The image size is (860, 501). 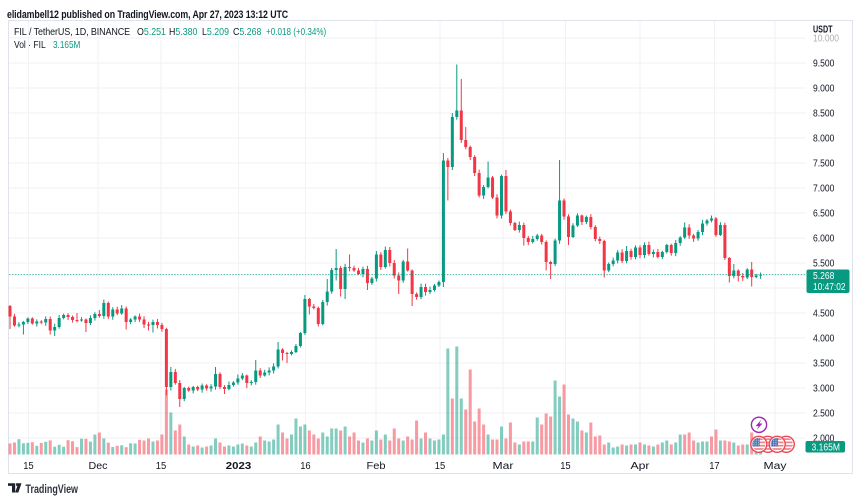 What do you see at coordinates (824, 139) in the screenshot?
I see `svg-text: 8.000` at bounding box center [824, 139].